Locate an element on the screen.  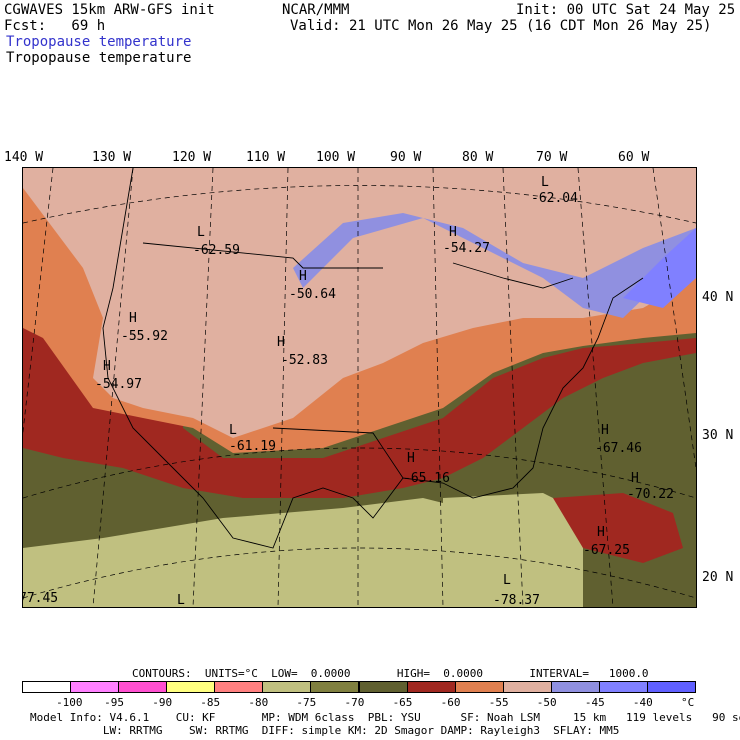
color-bar-tick-label: -75 is located at coordinates (306, 702).